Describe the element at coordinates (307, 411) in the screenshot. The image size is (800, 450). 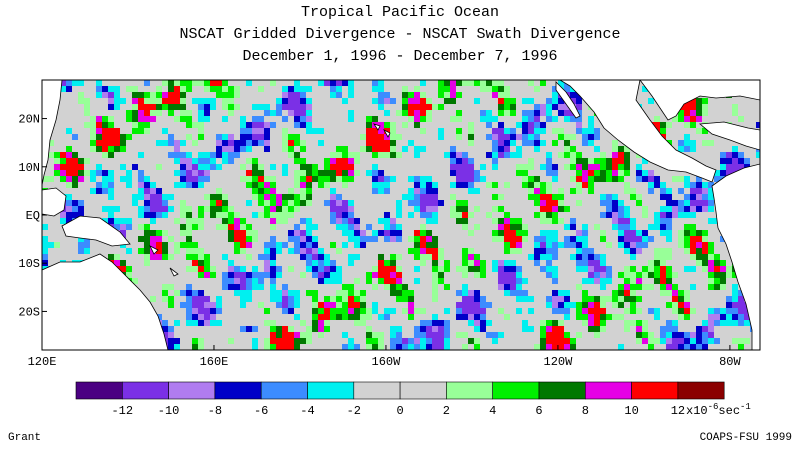
I see `colorbar-tick-label: -4` at that location.